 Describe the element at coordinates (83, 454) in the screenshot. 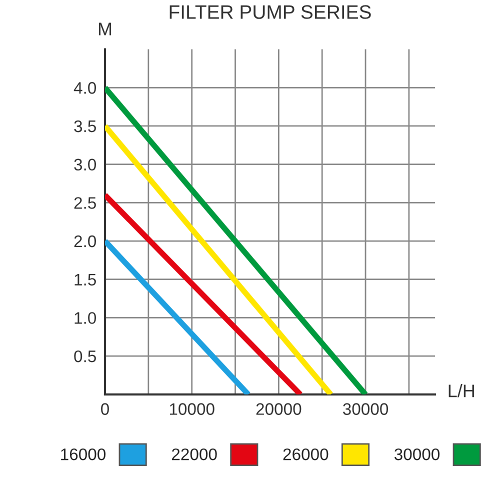

I see `legend-label: 16000` at that location.